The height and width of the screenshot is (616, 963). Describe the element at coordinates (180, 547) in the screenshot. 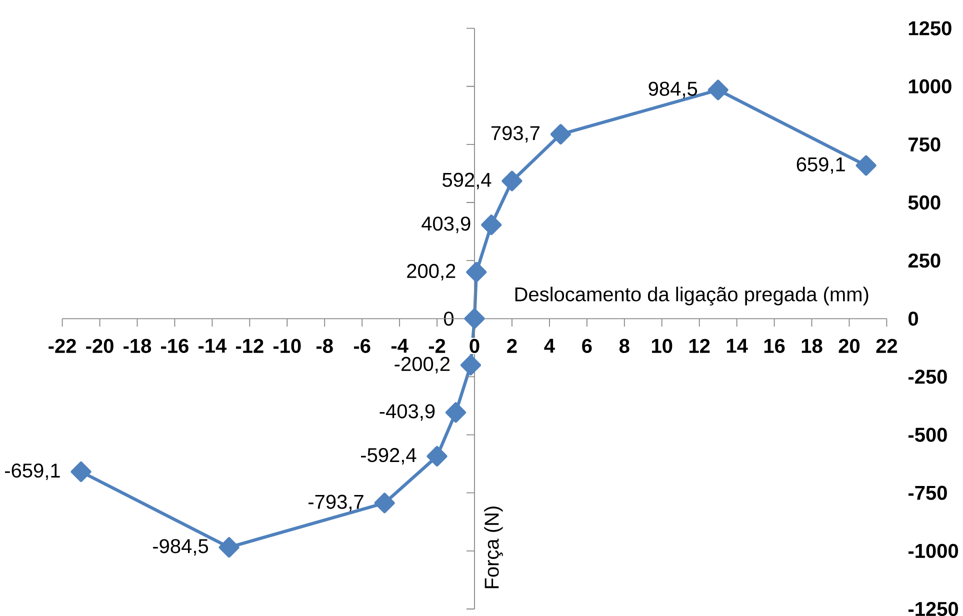

I see `data-label: -984,5` at that location.